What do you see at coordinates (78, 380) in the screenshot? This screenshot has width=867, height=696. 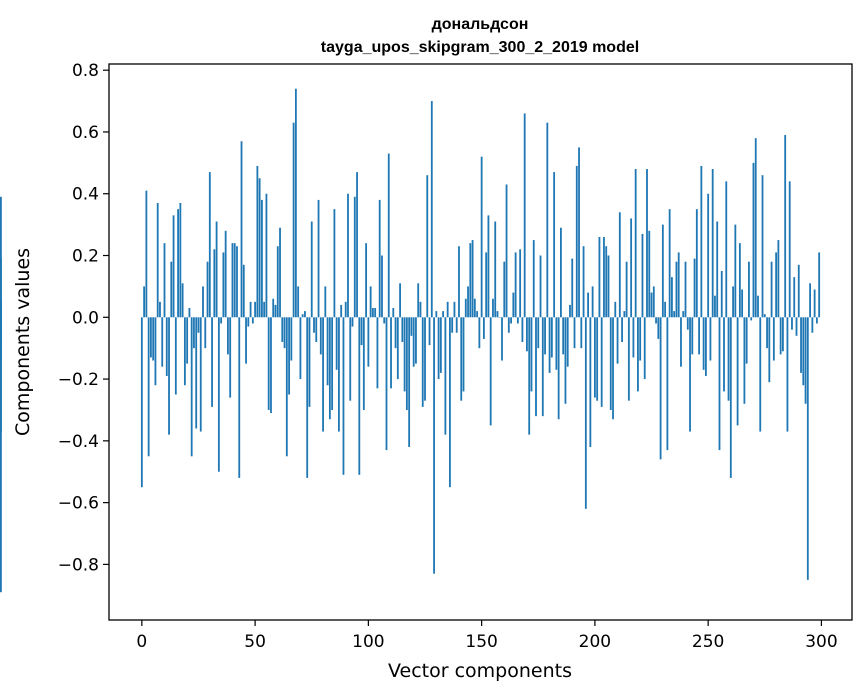 I see `y-tick-label: −0.2` at bounding box center [78, 380].